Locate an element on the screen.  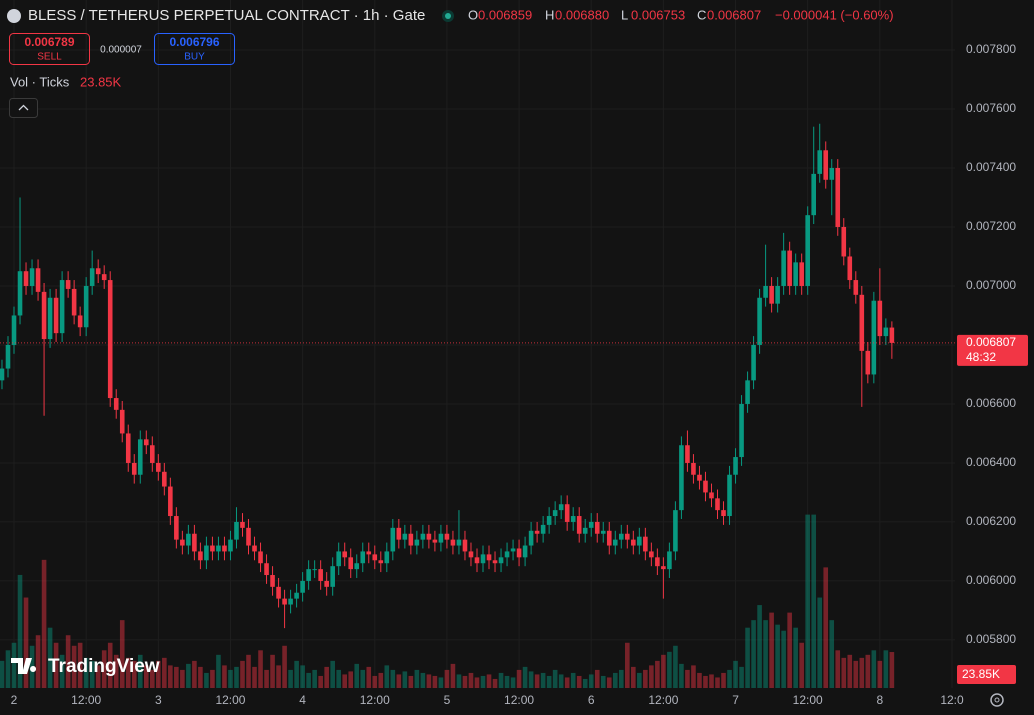
countdown-label: 48:32 is located at coordinates (981, 357).